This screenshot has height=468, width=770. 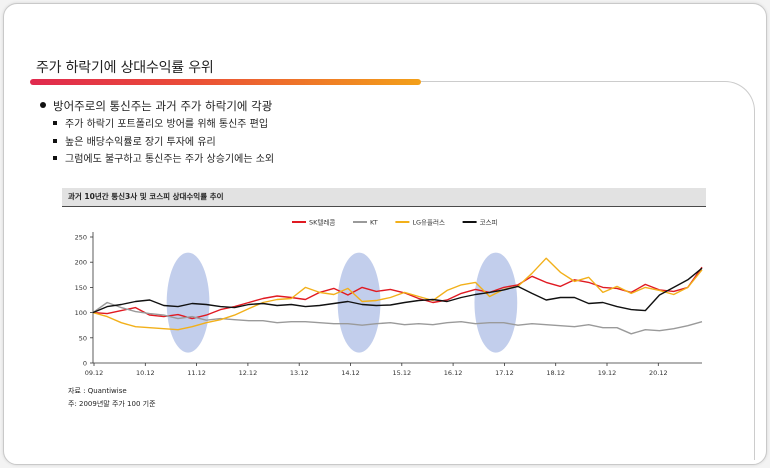 I want to click on y-tick-label: 200, so click(x=81, y=263).